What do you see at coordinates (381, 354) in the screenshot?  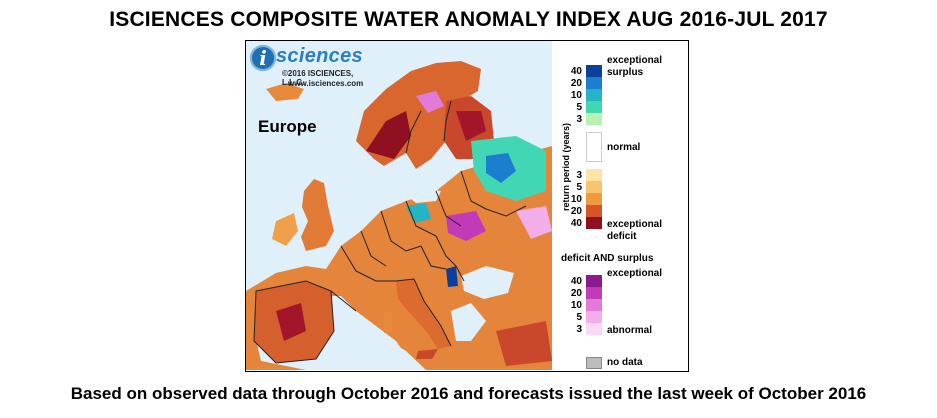 I see `mediterranean` at bounding box center [381, 354].